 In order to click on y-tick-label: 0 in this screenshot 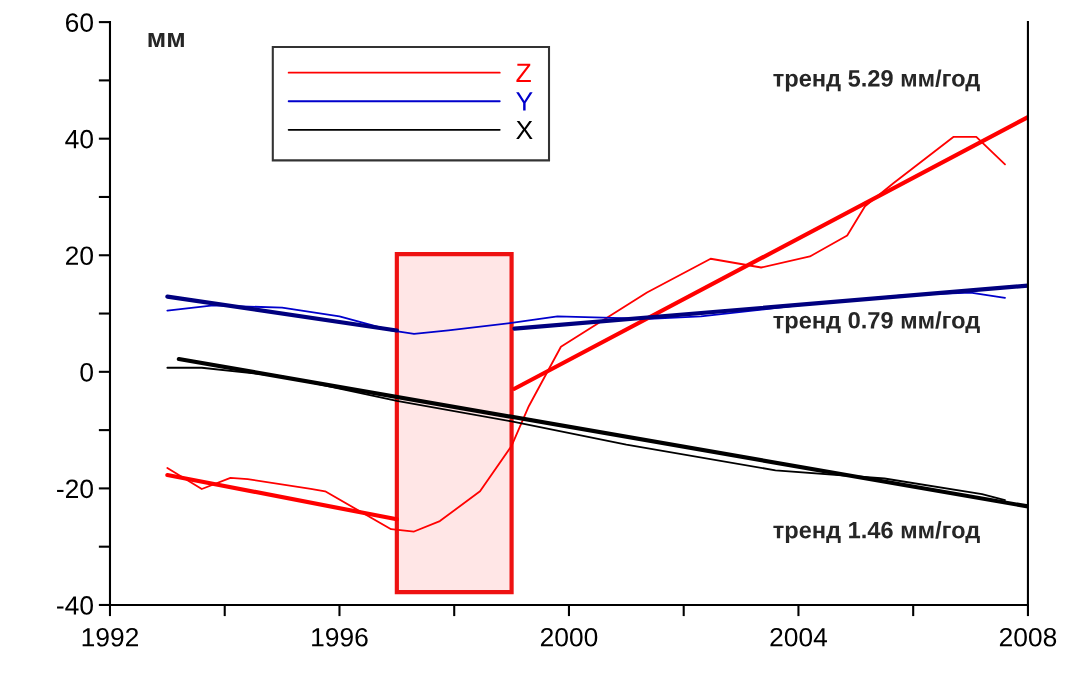, I will do `click(86, 372)`.